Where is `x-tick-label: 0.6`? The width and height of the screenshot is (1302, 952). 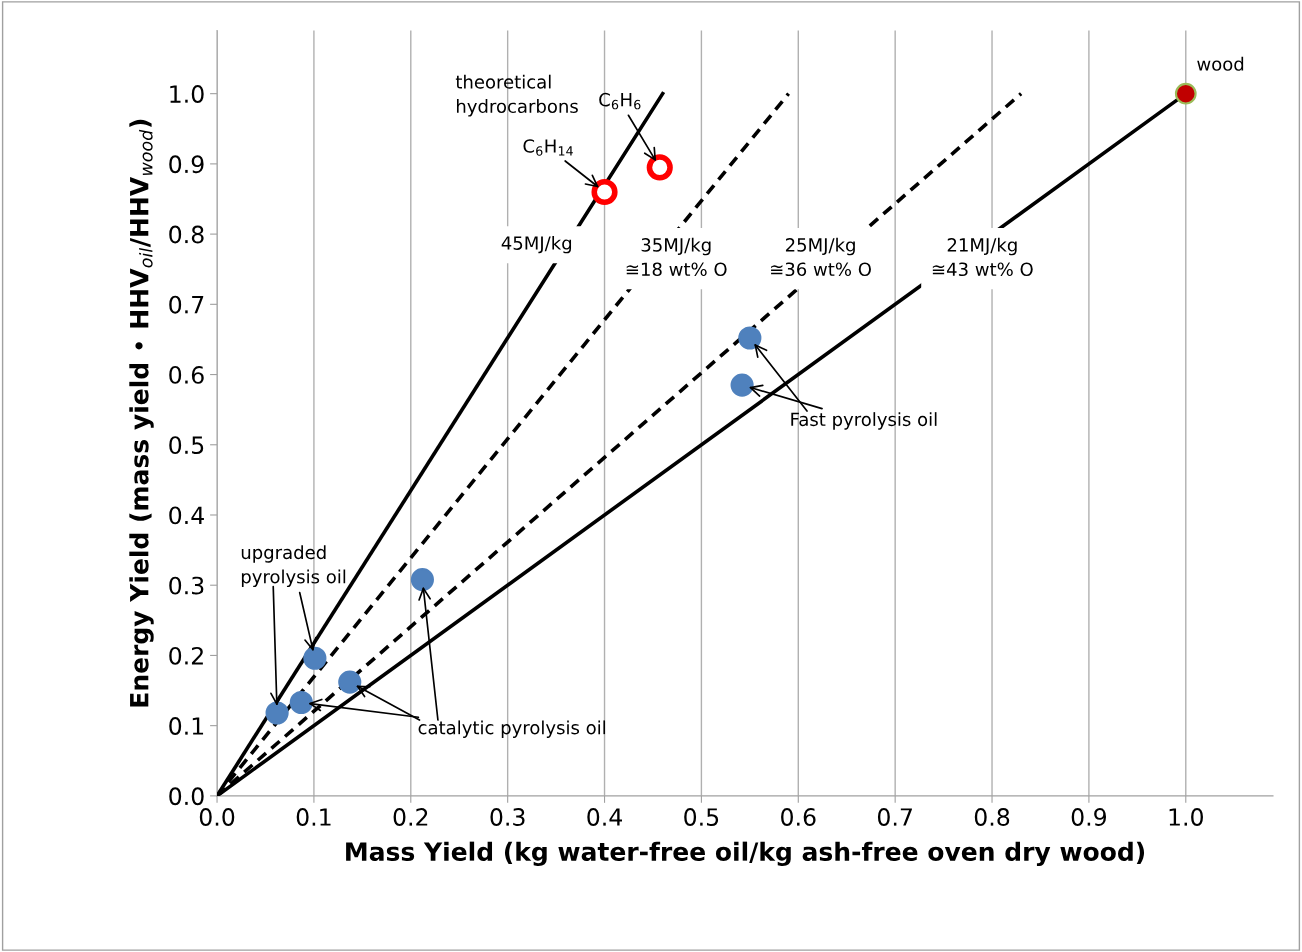 x-tick-label: 0.6 is located at coordinates (798, 817).